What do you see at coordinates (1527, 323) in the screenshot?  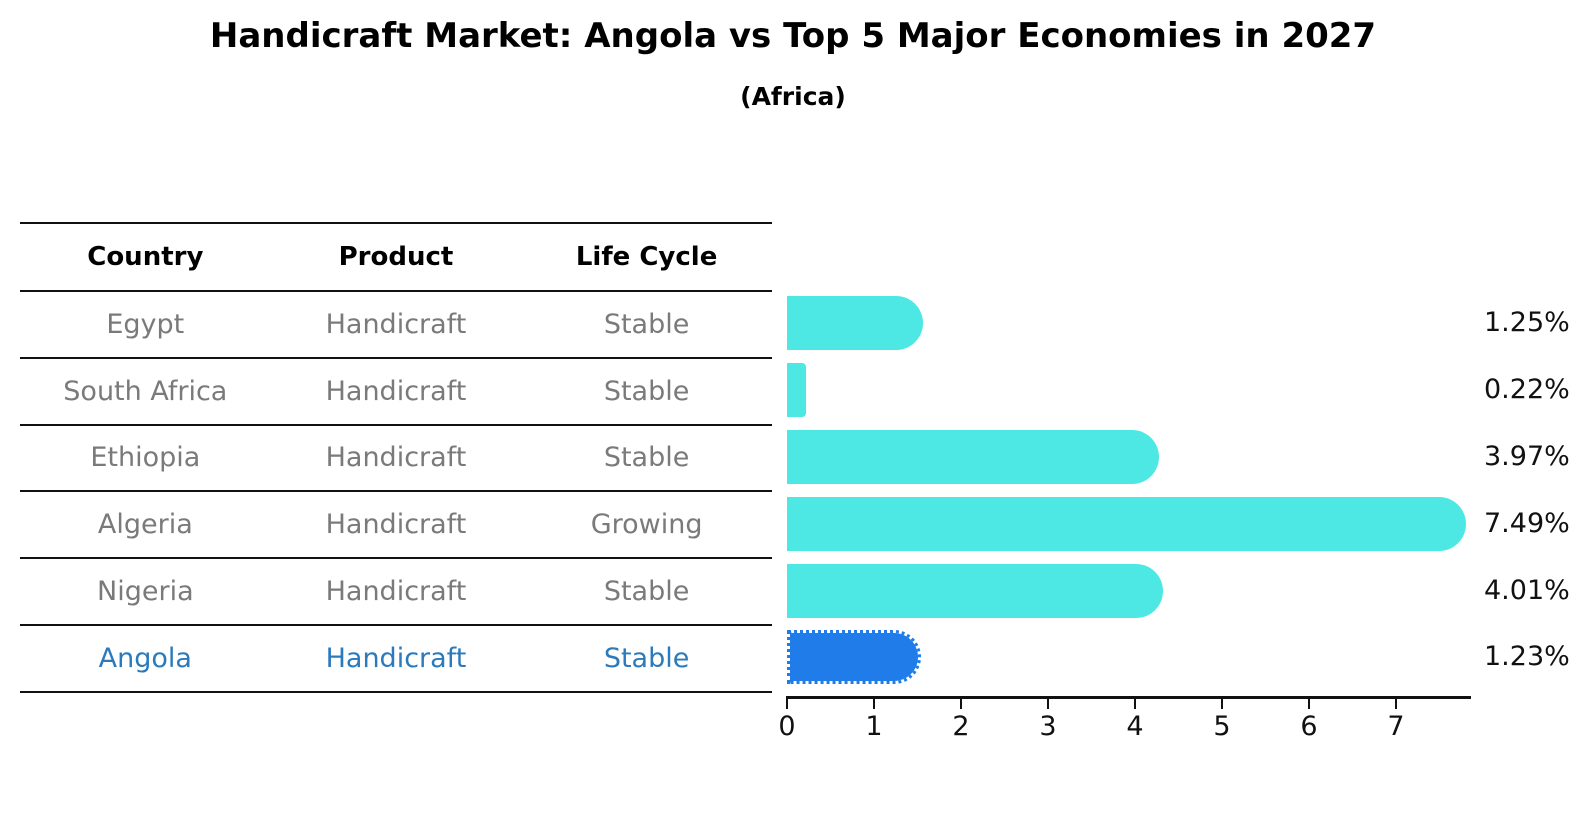 I see `value-label-egypt: 1.25%` at bounding box center [1527, 323].